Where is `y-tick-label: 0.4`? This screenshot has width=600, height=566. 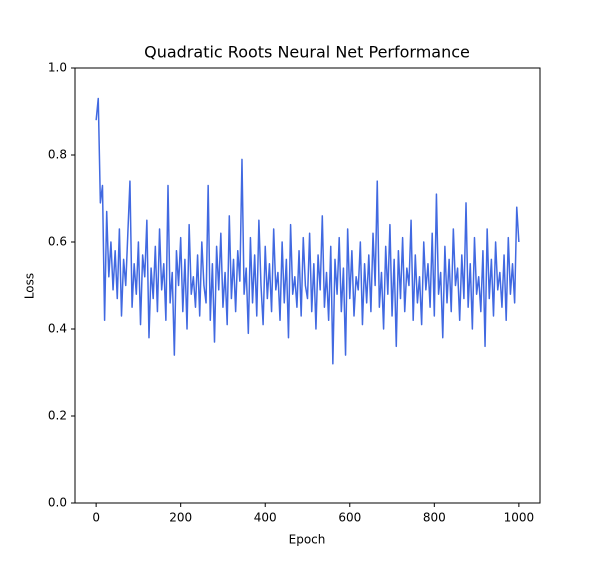
y-tick-label: 0.4 is located at coordinates (57, 329).